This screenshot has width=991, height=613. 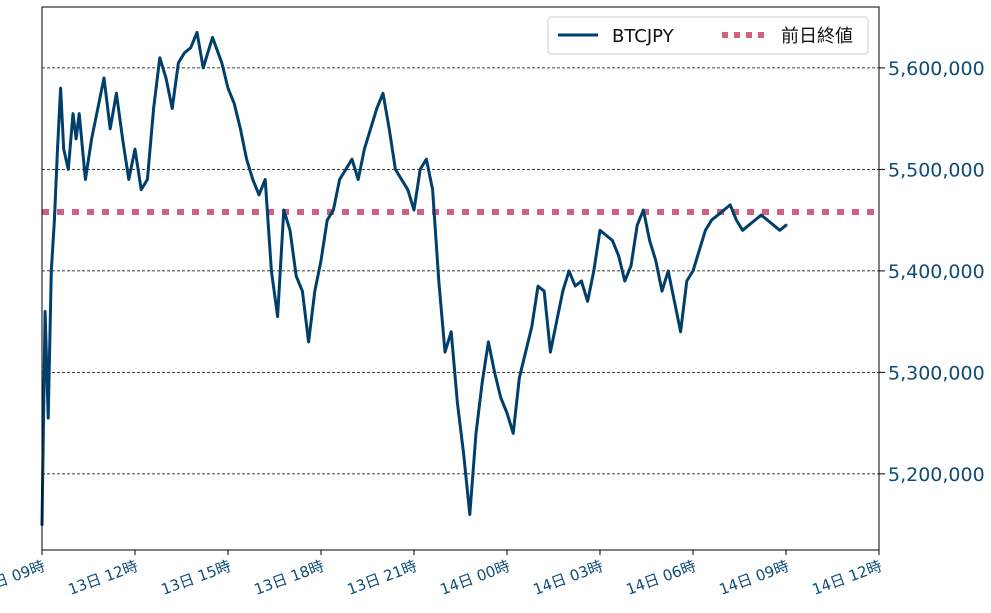 What do you see at coordinates (643, 36) in the screenshot?
I see `legend-label-btcjpy: BTCJPY` at bounding box center [643, 36].